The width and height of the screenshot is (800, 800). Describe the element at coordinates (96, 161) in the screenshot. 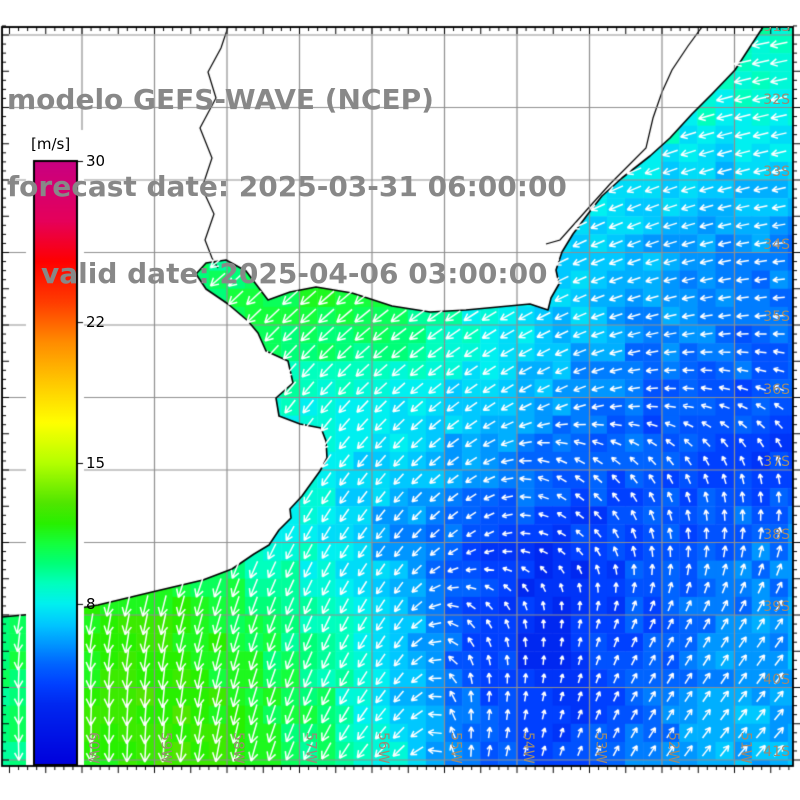

I see `colorbar-tick-label: 30` at that location.